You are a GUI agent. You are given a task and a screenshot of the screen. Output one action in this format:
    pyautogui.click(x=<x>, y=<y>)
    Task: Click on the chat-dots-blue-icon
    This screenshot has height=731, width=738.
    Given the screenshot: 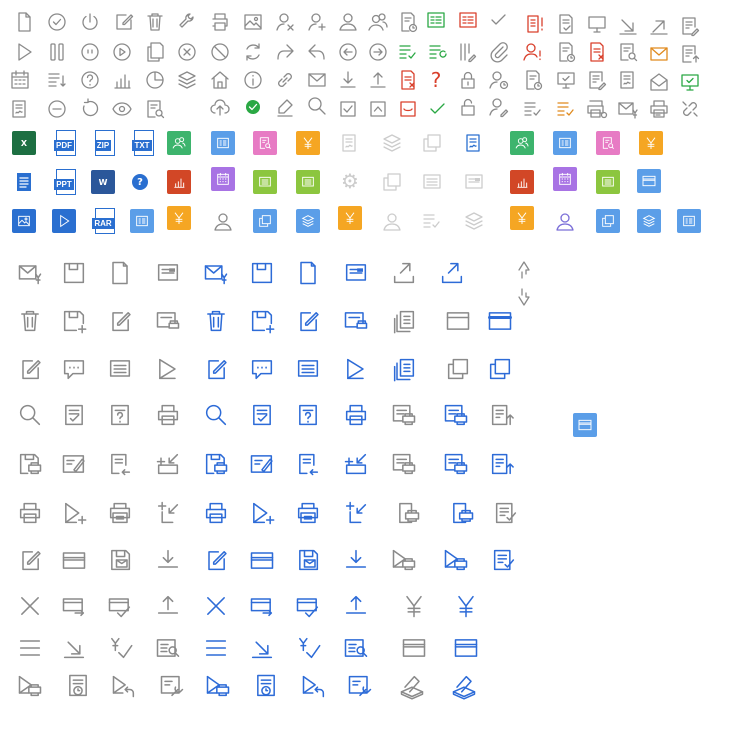 What is the action you would take?
    pyautogui.click(x=262, y=369)
    